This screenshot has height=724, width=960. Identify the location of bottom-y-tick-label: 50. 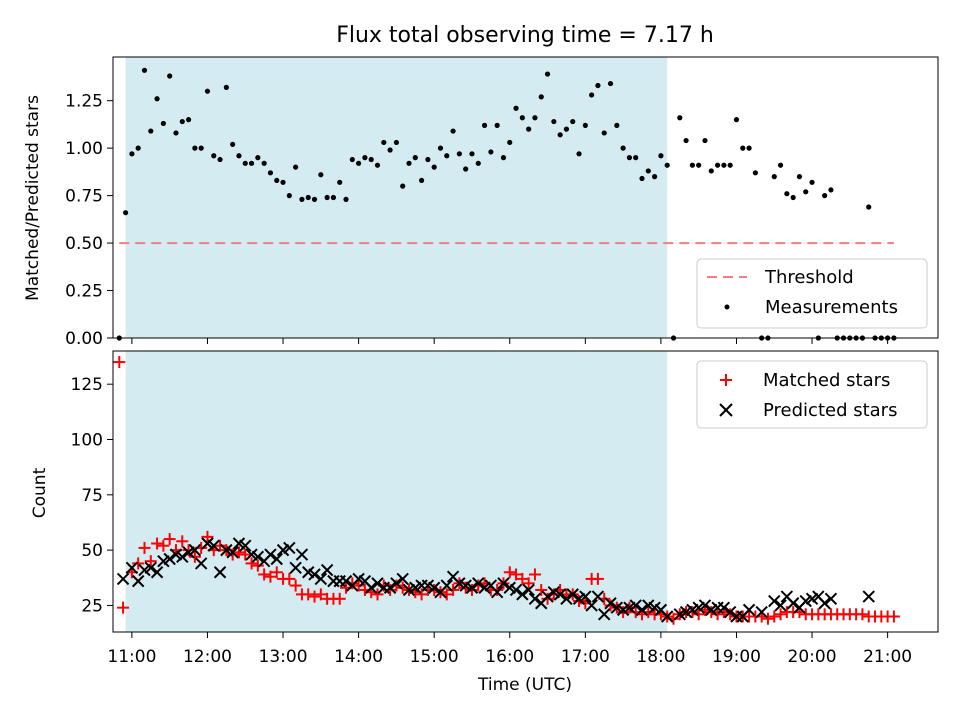
(92, 551).